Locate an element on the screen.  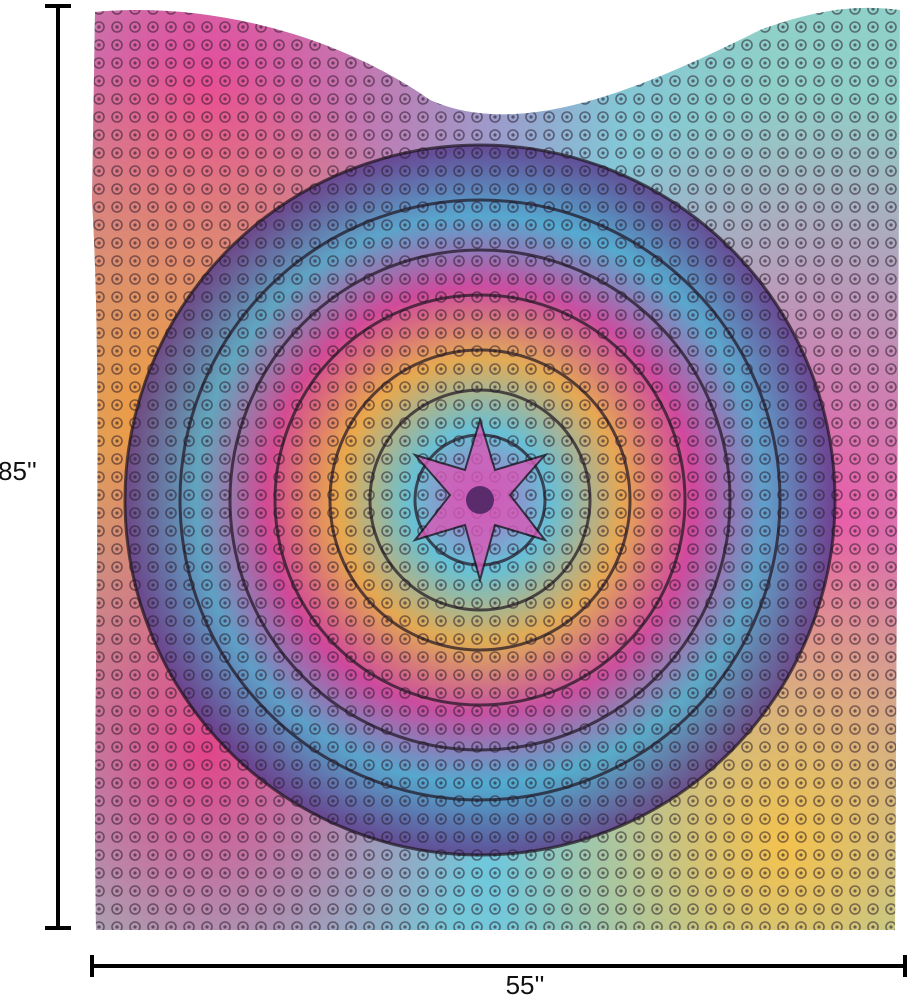
height-indicator is located at coordinates (58, 467).